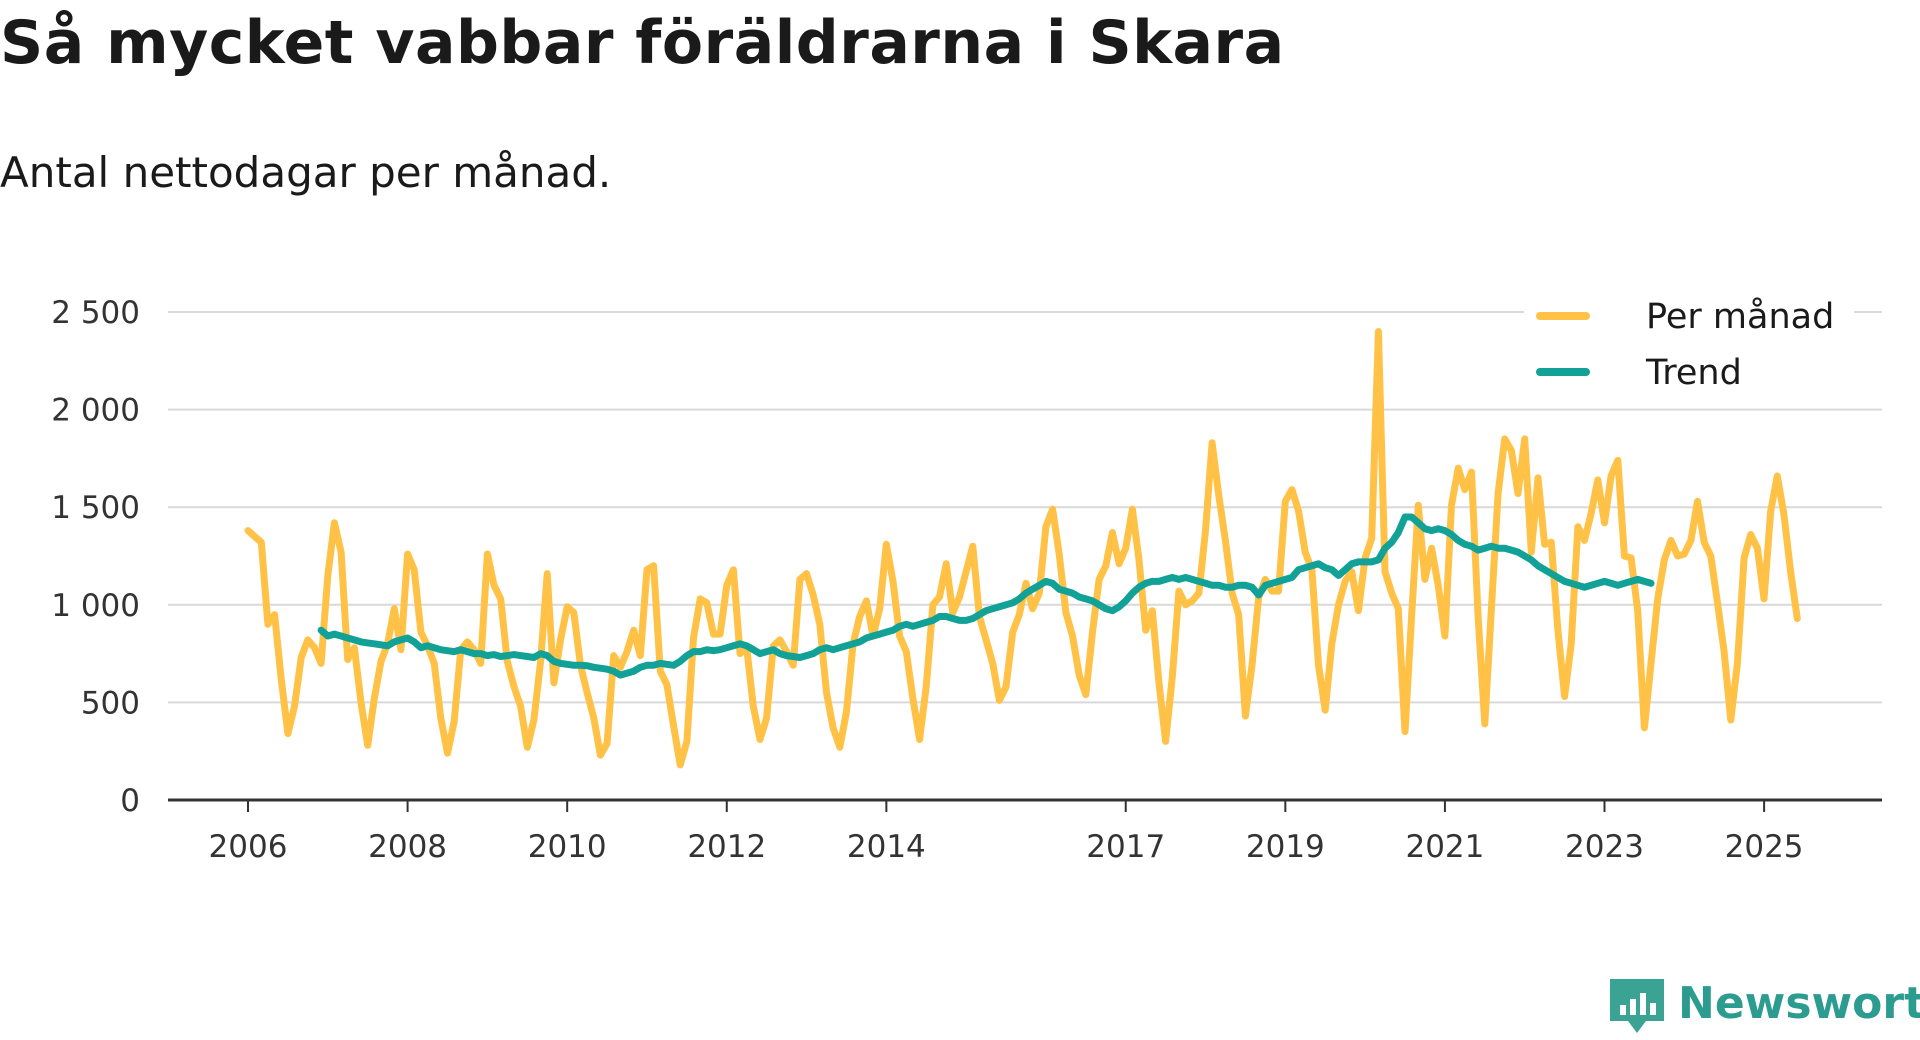  I want to click on x-tick-label: 2014, so click(886, 847).